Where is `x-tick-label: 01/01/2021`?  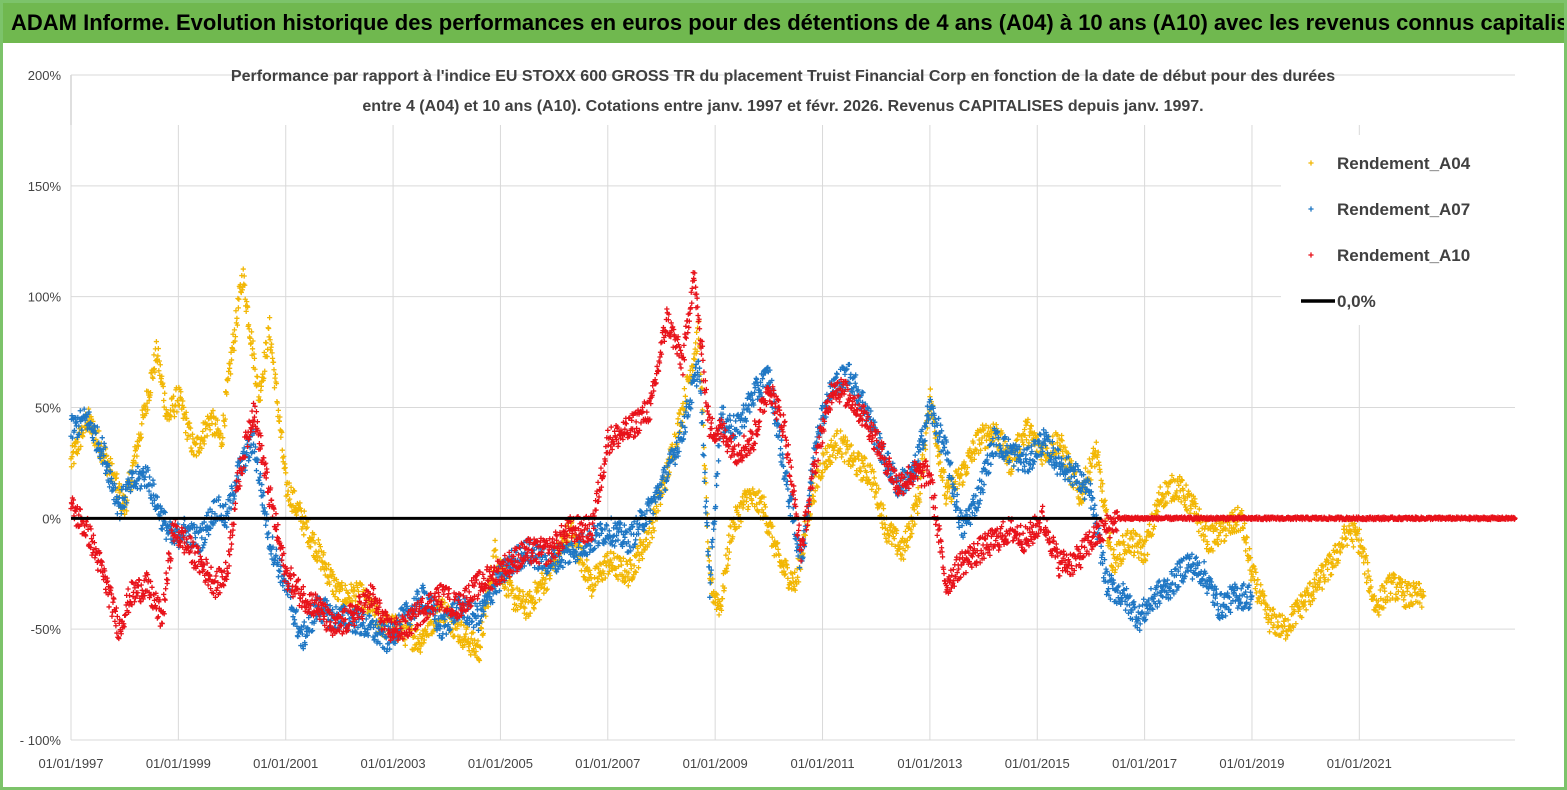 x-tick-label: 01/01/2021 is located at coordinates (1359, 763).